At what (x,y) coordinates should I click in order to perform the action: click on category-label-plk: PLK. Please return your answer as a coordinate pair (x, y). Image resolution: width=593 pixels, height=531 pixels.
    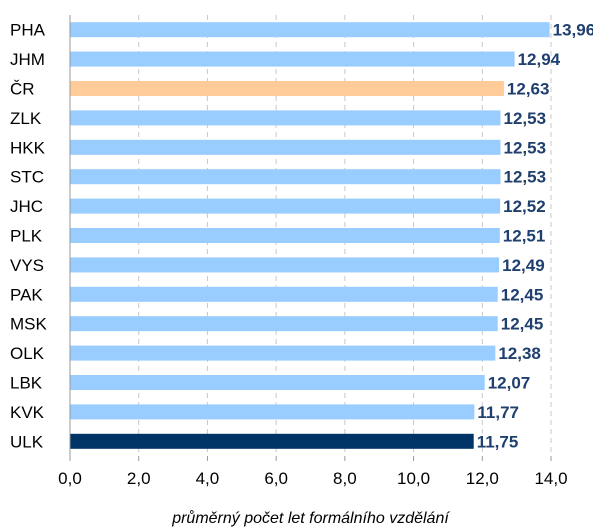
    Looking at the image, I should click on (26, 236).